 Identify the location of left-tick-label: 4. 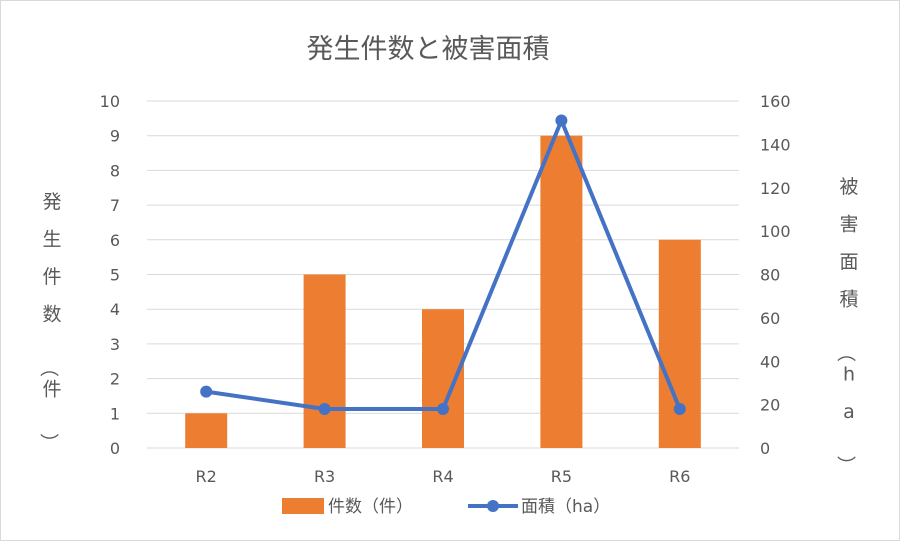
(115, 309).